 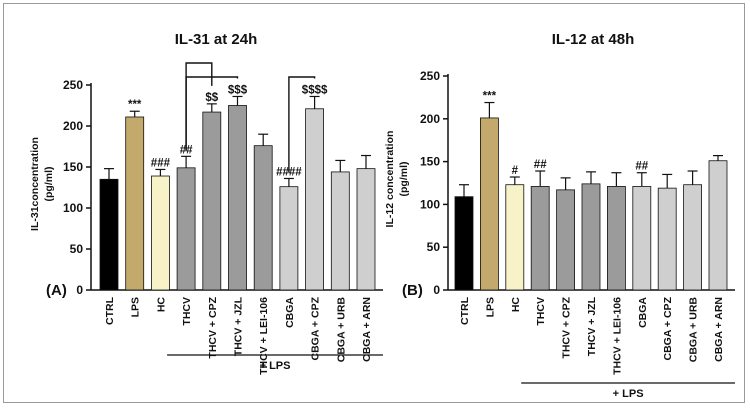 I want to click on panel-a-bar-ctrl, so click(x=109, y=234).